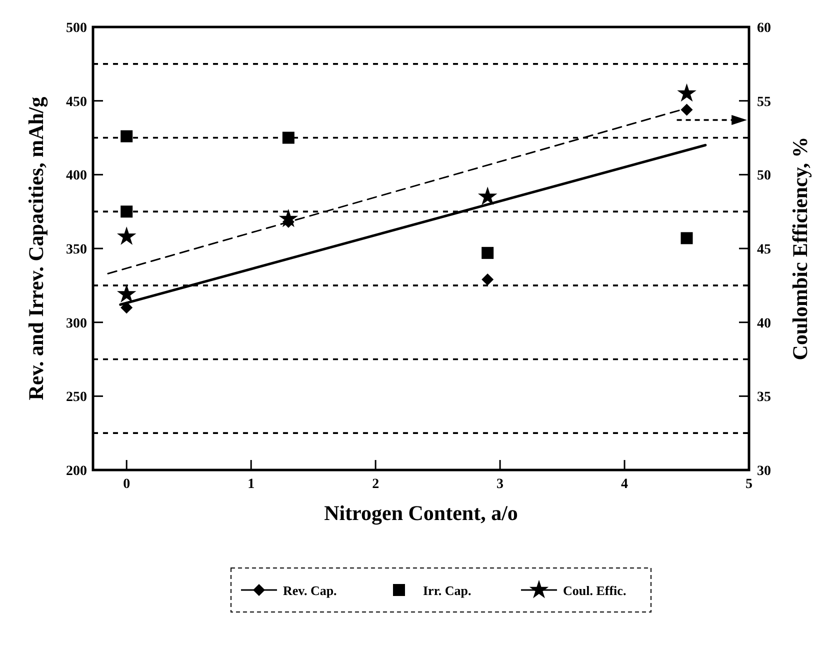 The height and width of the screenshot is (648, 821). I want to click on y2-tick-label: 30, so click(764, 471).